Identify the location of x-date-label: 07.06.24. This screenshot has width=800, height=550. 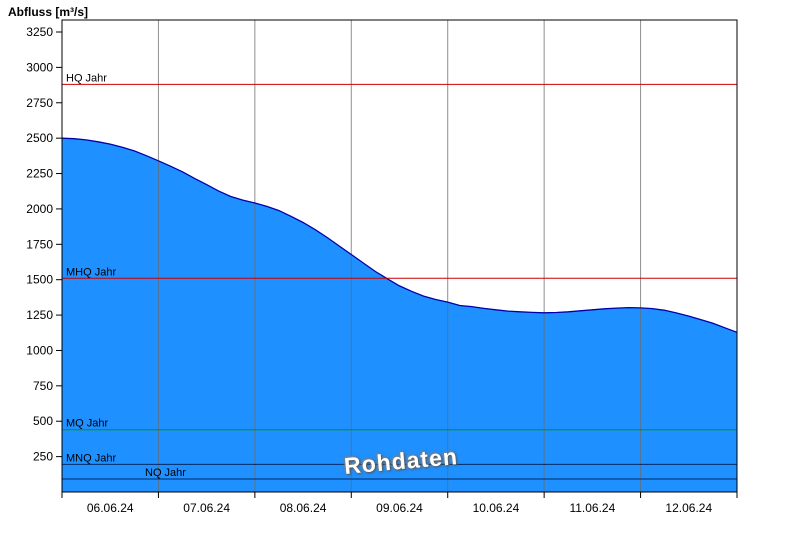
(206, 508).